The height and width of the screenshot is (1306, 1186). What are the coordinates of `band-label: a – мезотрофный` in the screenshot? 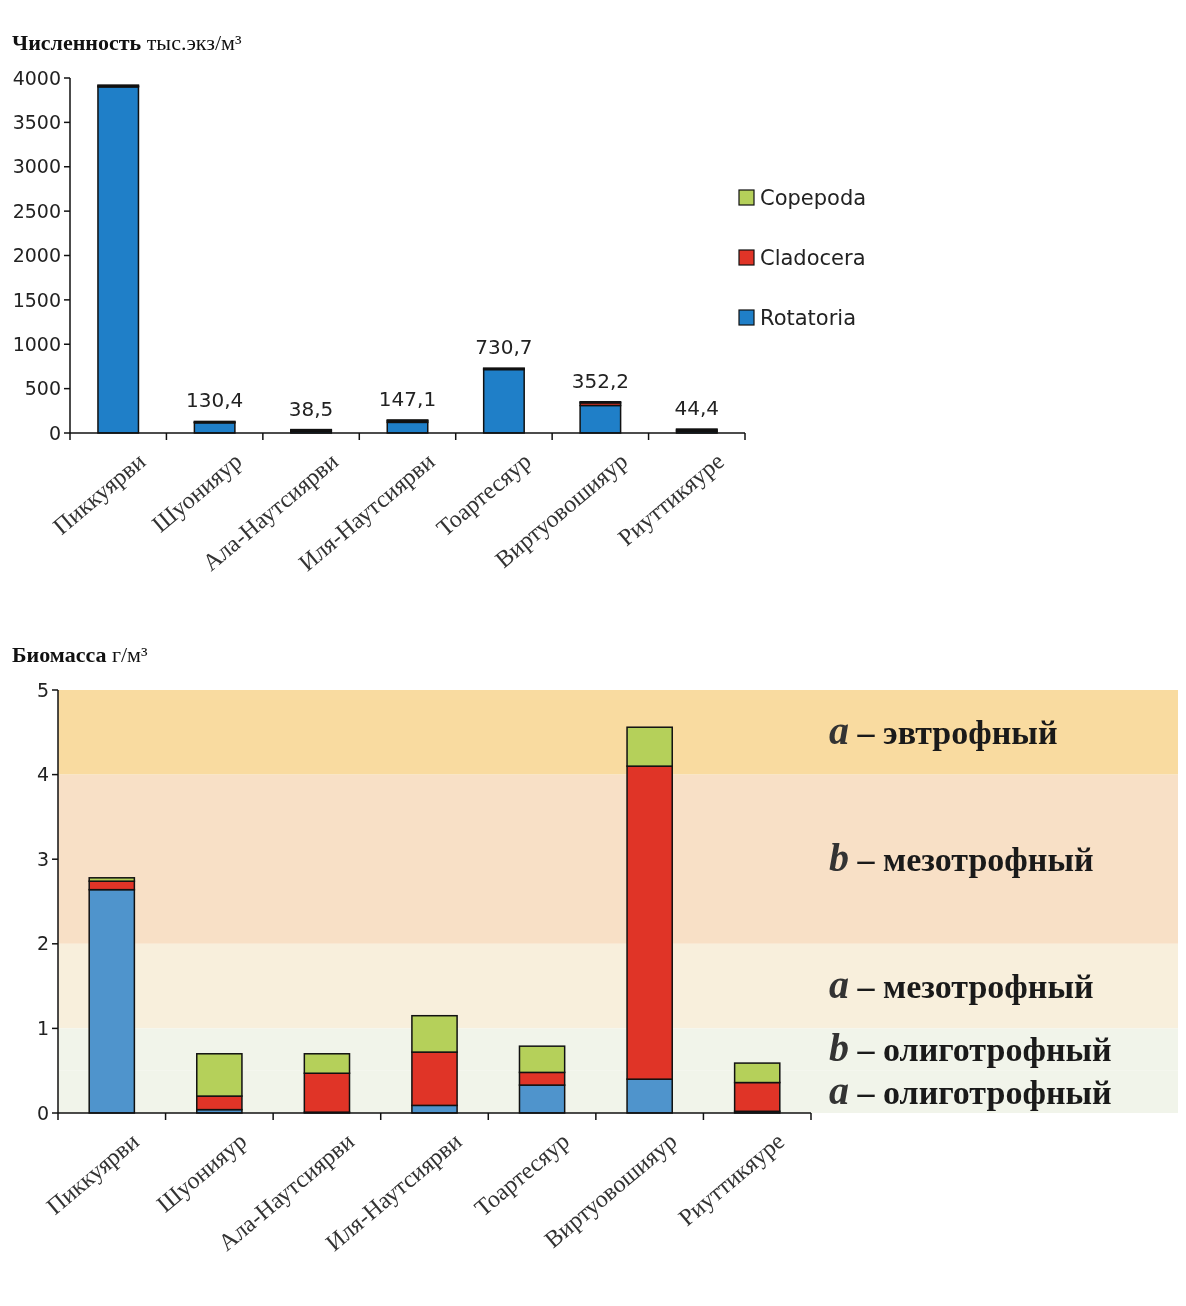 It's located at (961, 984).